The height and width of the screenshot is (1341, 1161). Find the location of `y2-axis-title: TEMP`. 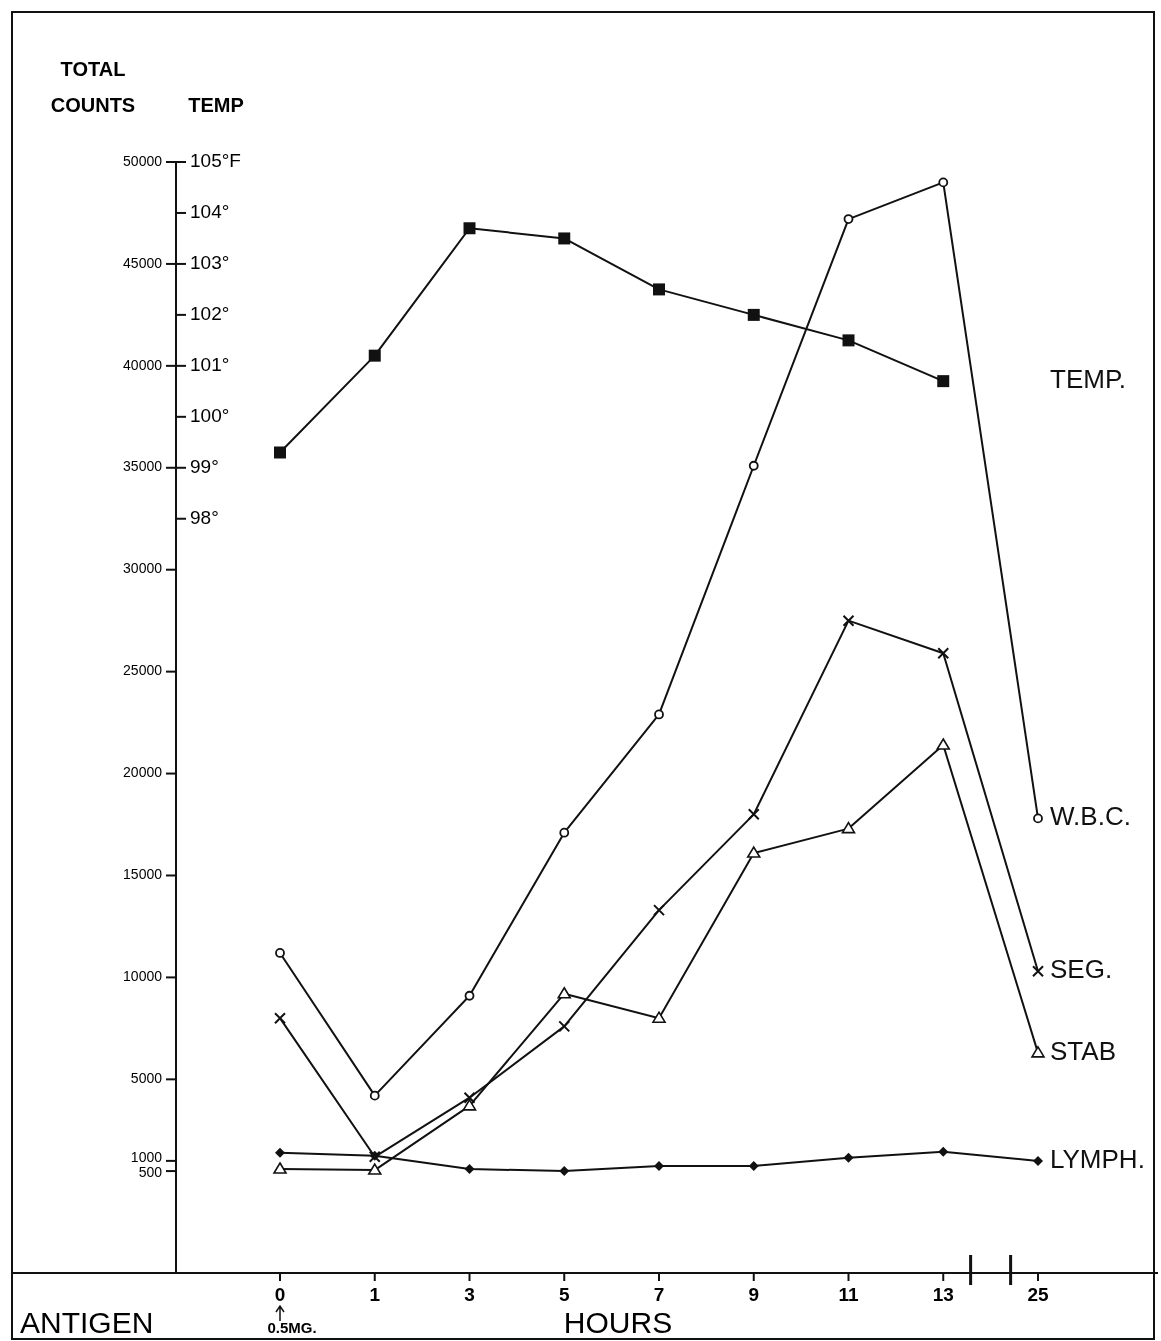

y2-axis-title: TEMP is located at coordinates (216, 105).